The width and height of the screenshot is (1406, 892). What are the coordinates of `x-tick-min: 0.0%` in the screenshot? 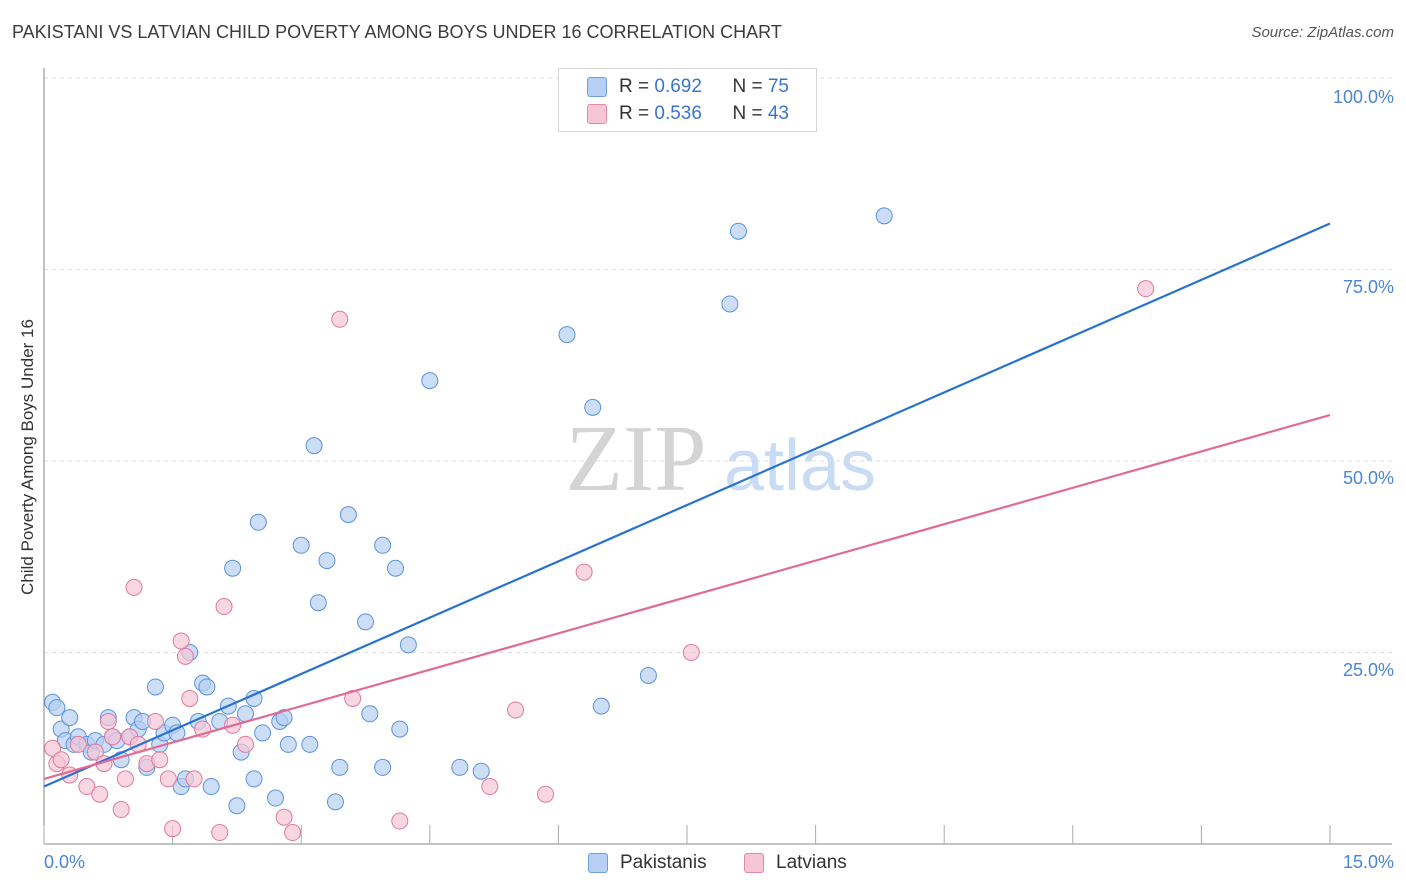 It's located at (65, 862).